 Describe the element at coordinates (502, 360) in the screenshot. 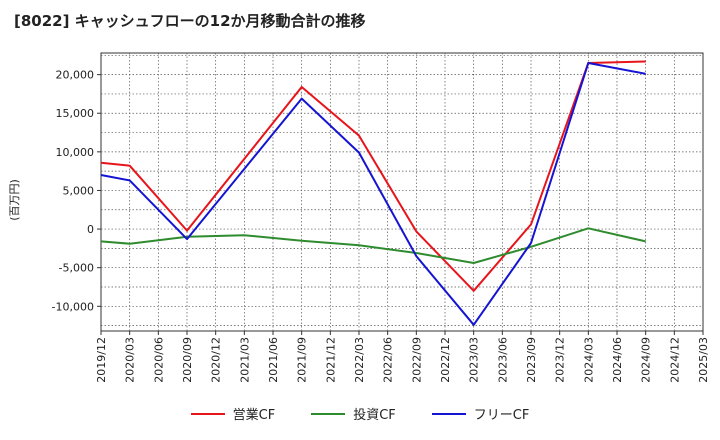

I see `x-tick-label: 2023/06` at that location.